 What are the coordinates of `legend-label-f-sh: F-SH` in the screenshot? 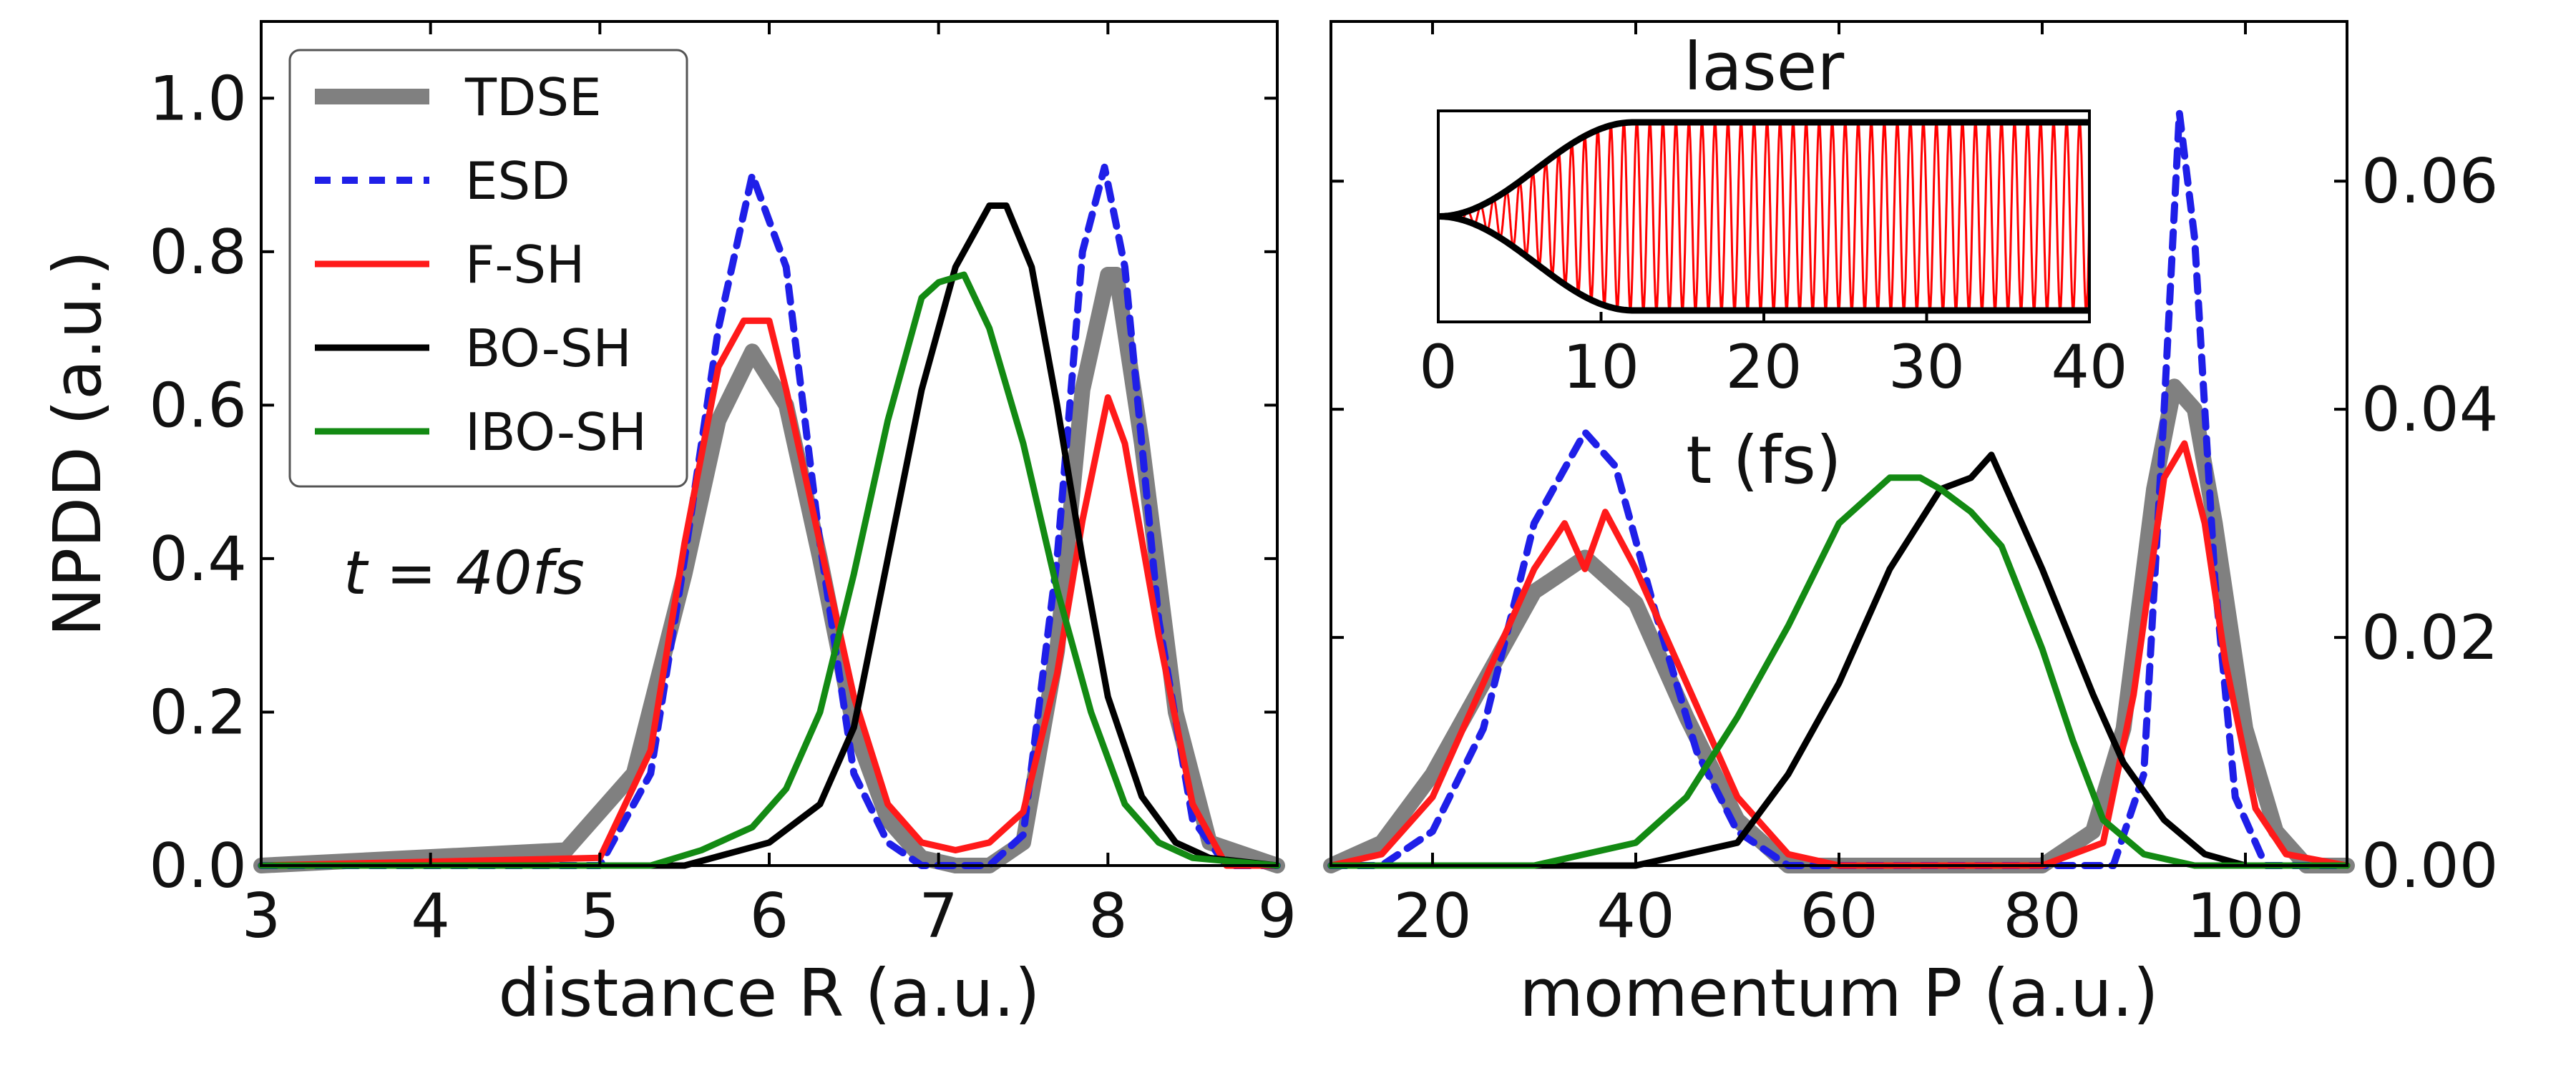 It's located at (525, 265).